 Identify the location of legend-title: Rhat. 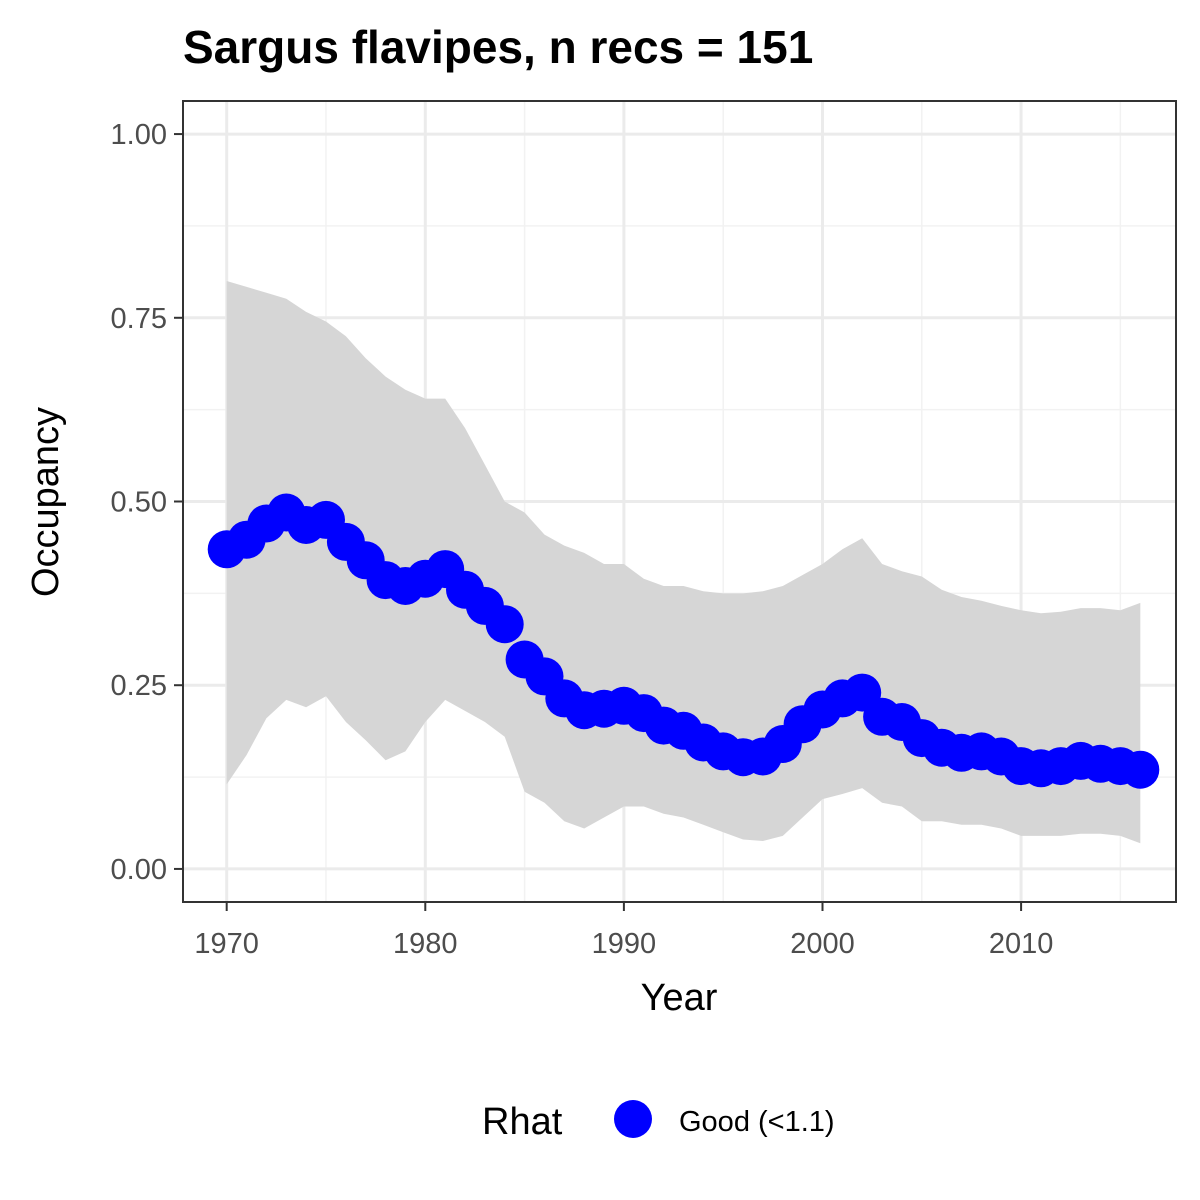
(522, 1122).